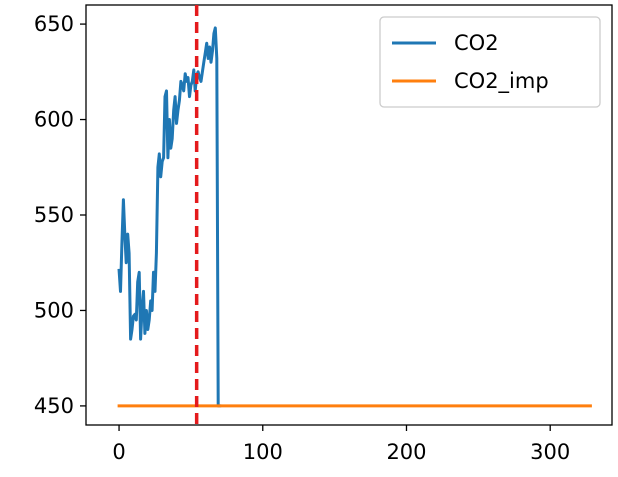 This screenshot has height=477, width=618. What do you see at coordinates (263, 452) in the screenshot?
I see `x-tick-label: 100` at bounding box center [263, 452].